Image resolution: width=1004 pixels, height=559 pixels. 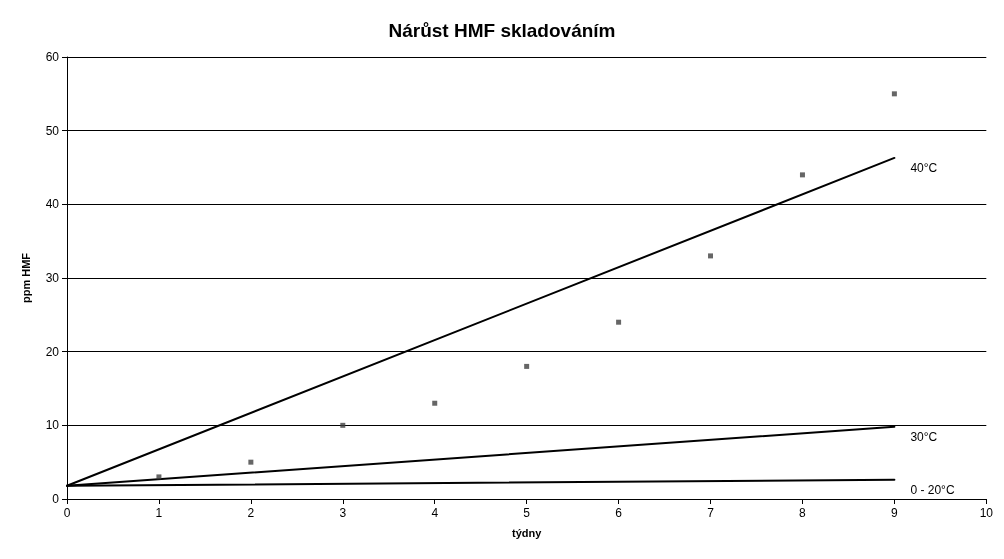 I want to click on x-tick-label: 9, so click(x=895, y=513).